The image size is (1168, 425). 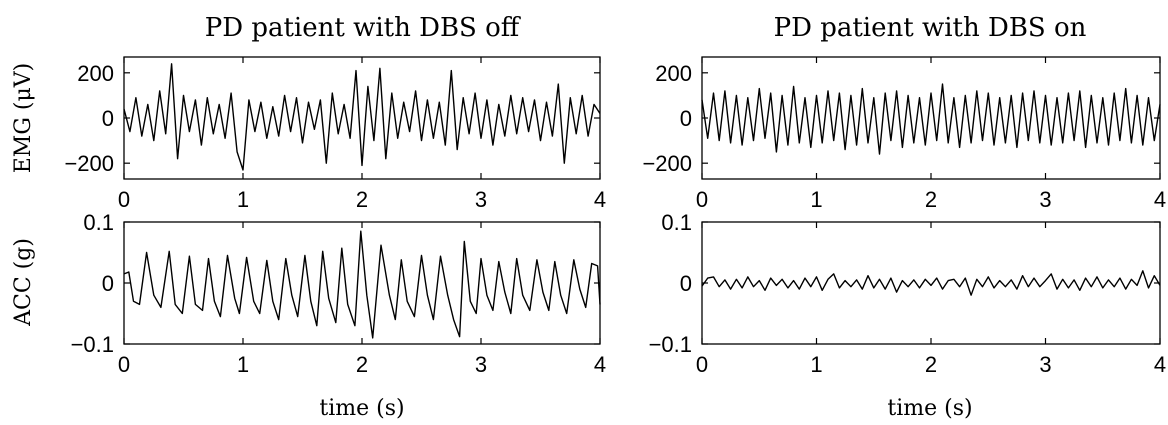 What do you see at coordinates (930, 28) in the screenshot?
I see `chart-title-dbs-on: PD patient with DBS on` at bounding box center [930, 28].